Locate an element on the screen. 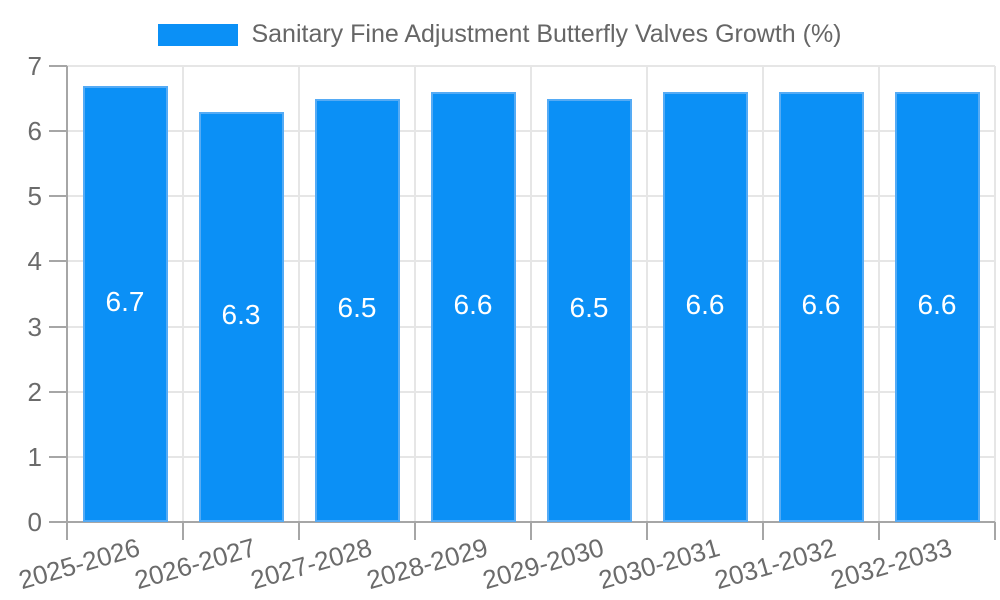 This screenshot has height=600, width=1000. x-axis-label: 2030-2031 is located at coordinates (658, 564).